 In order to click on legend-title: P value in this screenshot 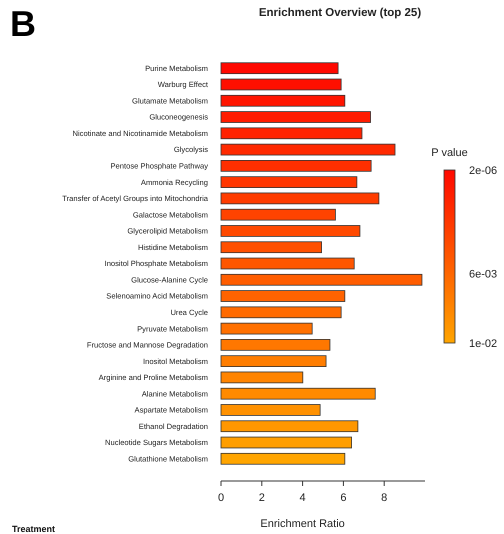, I will do `click(449, 153)`.